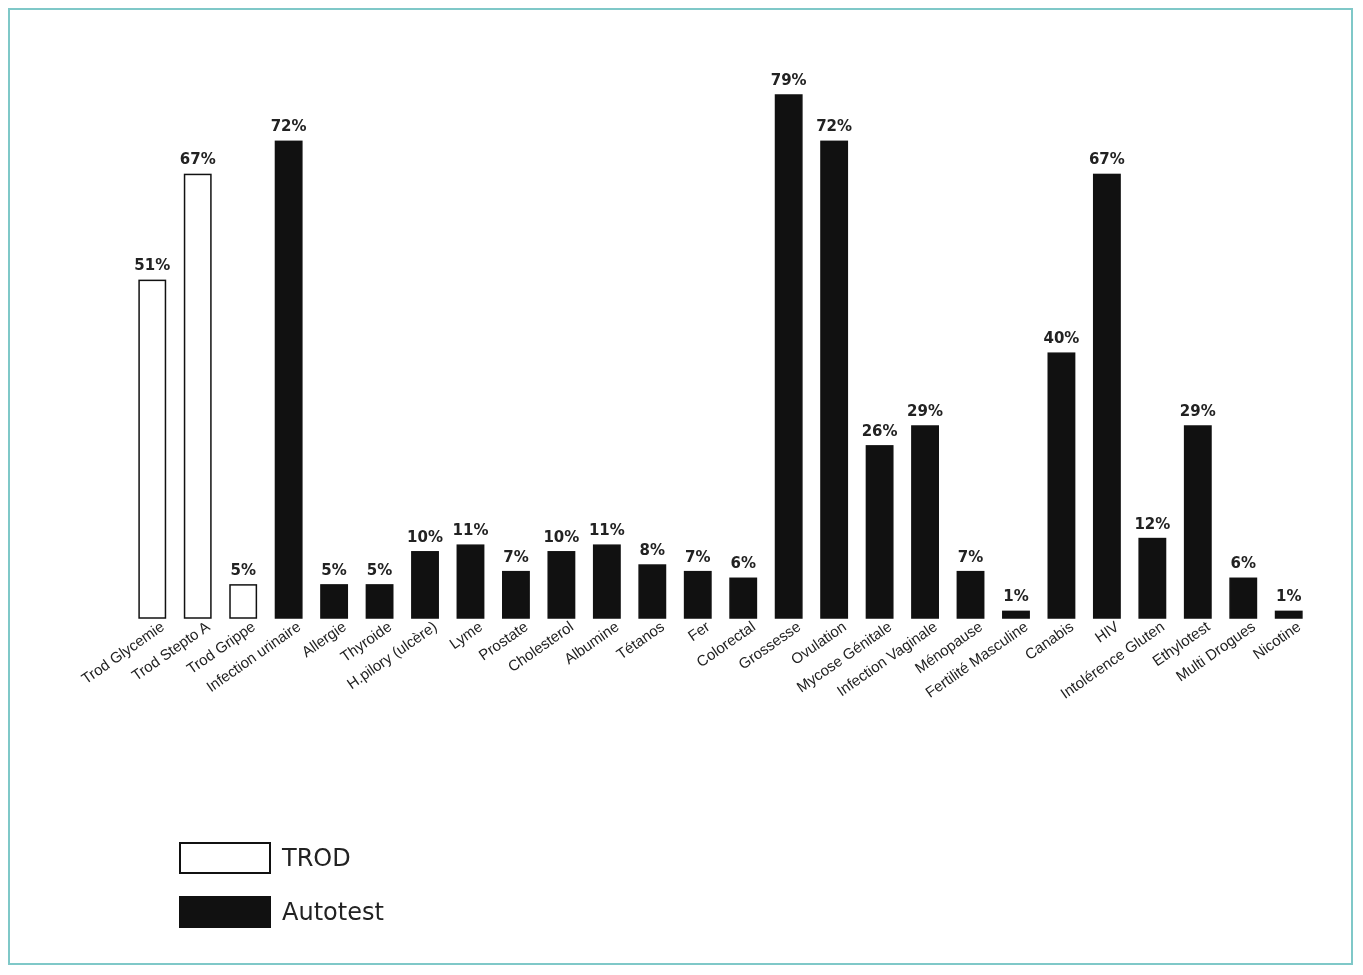 Image resolution: width=1363 pixels, height=975 pixels. What do you see at coordinates (879, 430) in the screenshot?
I see `data-label: 26%` at bounding box center [879, 430].